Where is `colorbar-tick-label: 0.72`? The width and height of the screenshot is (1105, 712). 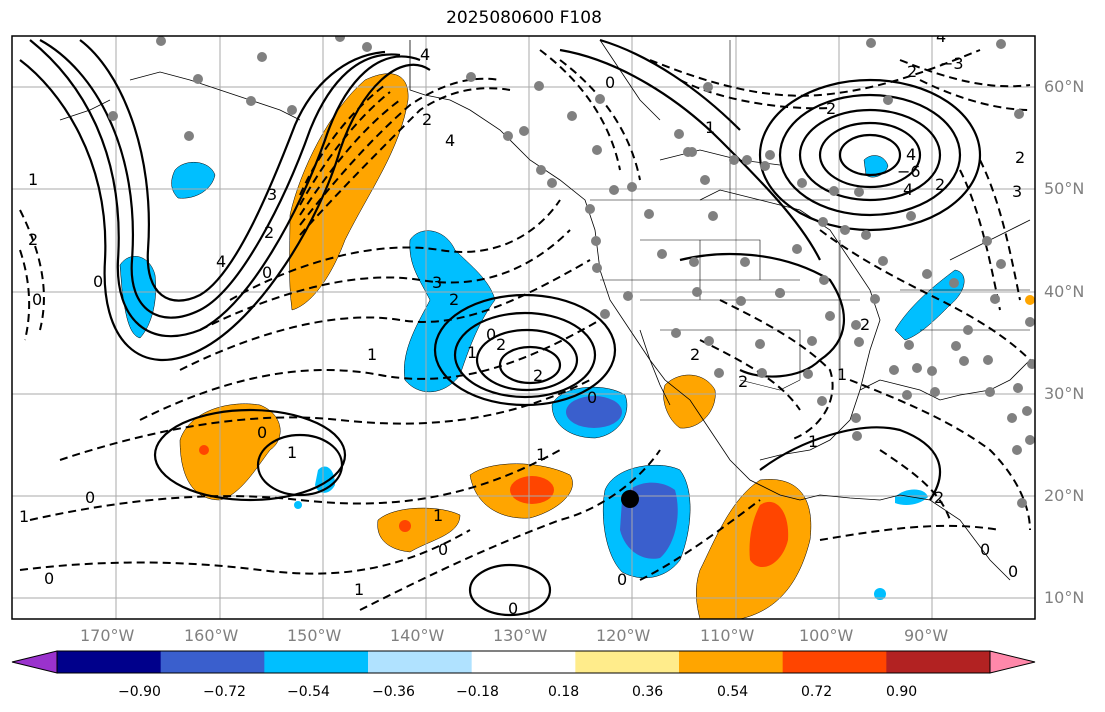
colorbar-tick-label: 0.72 is located at coordinates (817, 692).